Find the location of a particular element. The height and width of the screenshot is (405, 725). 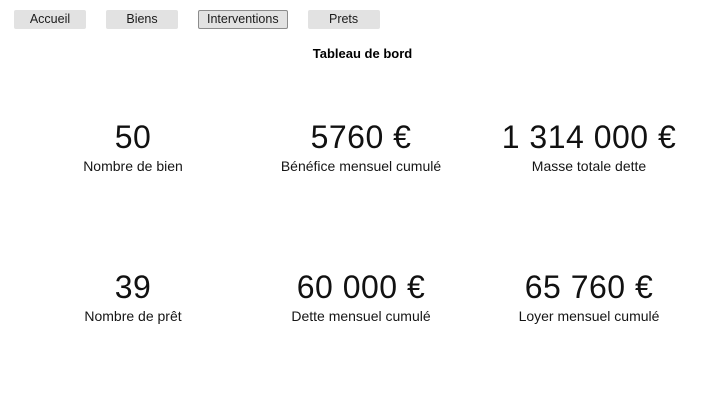

stat-label: Loyer mensuel cumulé is located at coordinates (589, 316).